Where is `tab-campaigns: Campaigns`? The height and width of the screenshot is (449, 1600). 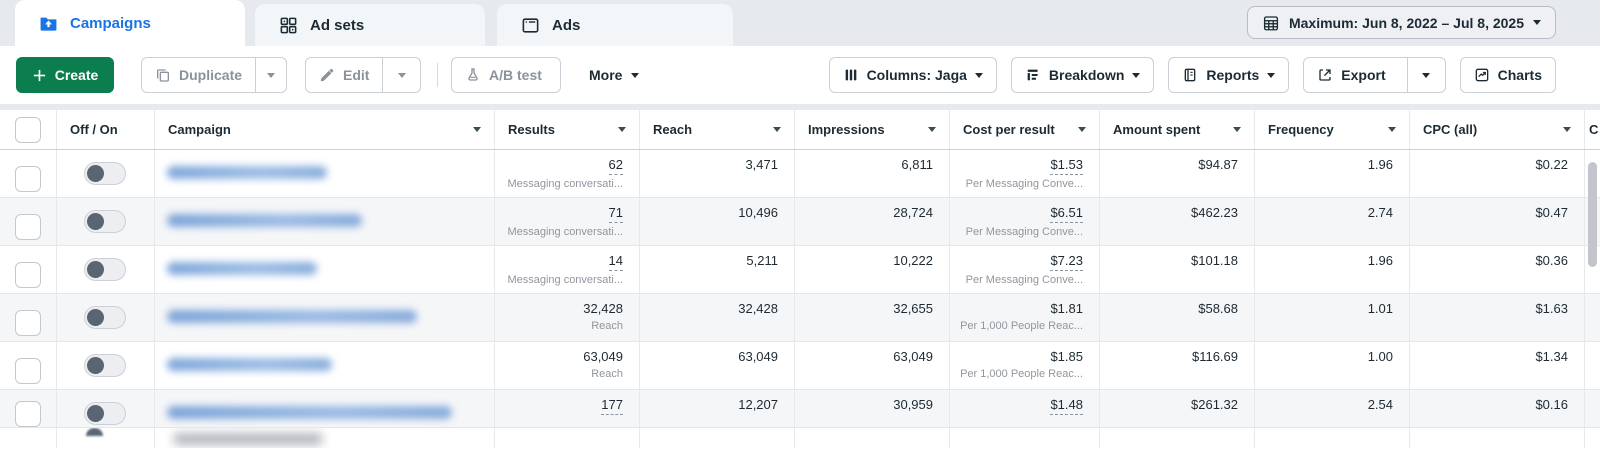 tab-campaigns: Campaigns is located at coordinates (130, 23).